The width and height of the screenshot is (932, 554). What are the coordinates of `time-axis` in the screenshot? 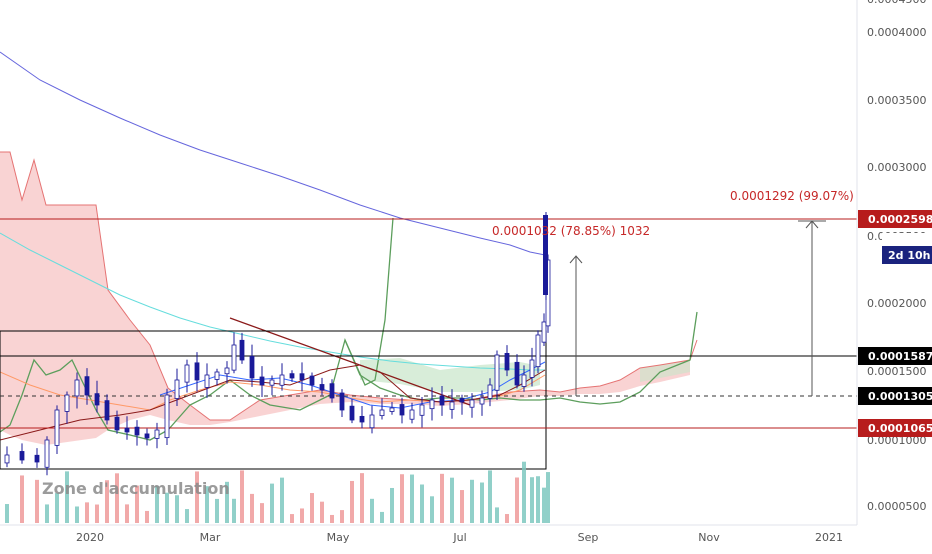 It's located at (428, 537).